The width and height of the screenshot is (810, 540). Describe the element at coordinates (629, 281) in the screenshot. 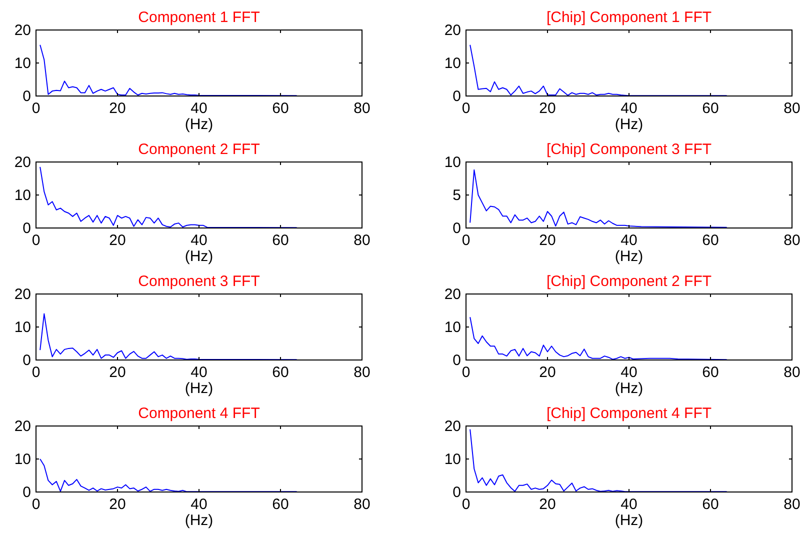

I see `chart-title: [Chip] Component 2 FFT` at that location.